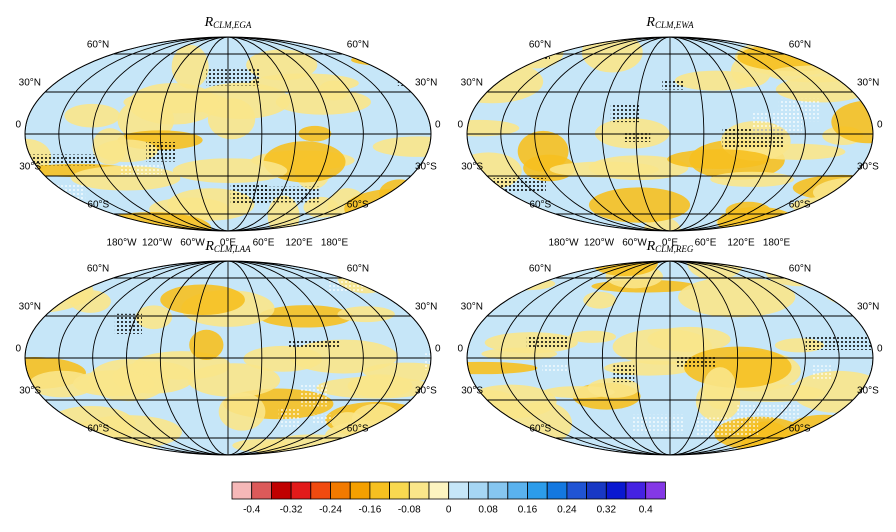 Image resolution: width=896 pixels, height=532 pixels. What do you see at coordinates (670, 243) in the screenshot?
I see `lon-label: 0°E` at bounding box center [670, 243].